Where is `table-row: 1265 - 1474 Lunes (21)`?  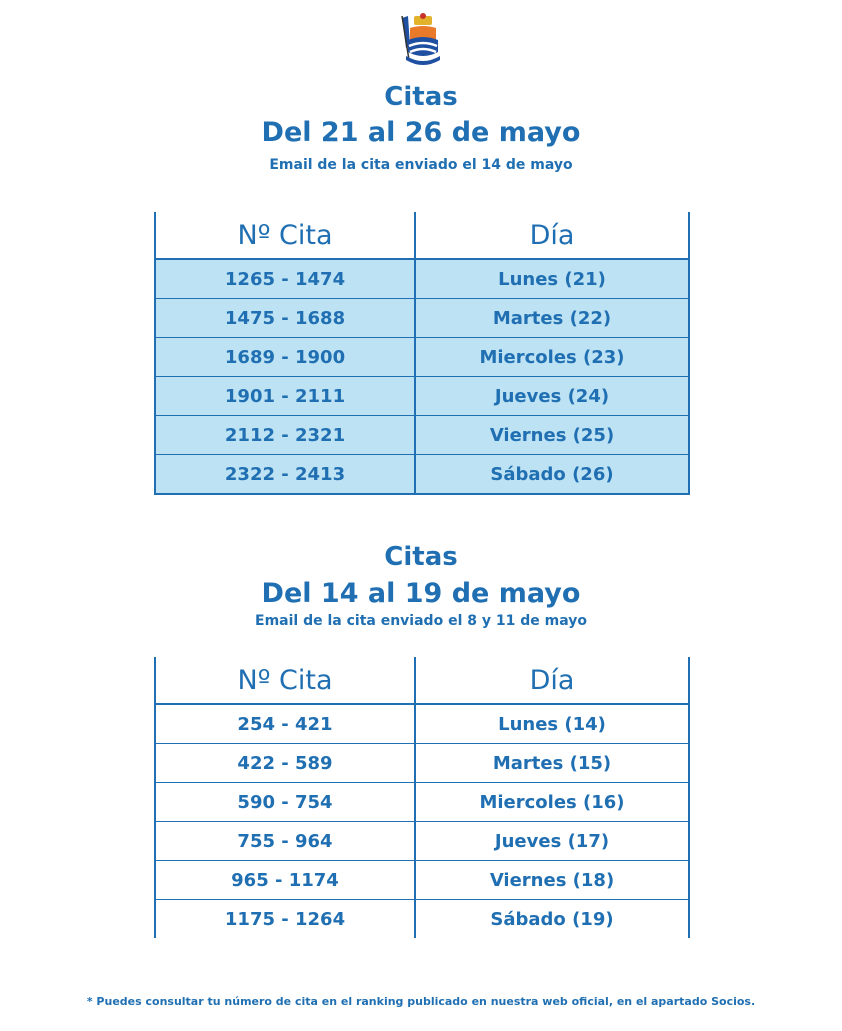
table-row: 1265 - 1474 Lunes (21) is located at coordinates (422, 279).